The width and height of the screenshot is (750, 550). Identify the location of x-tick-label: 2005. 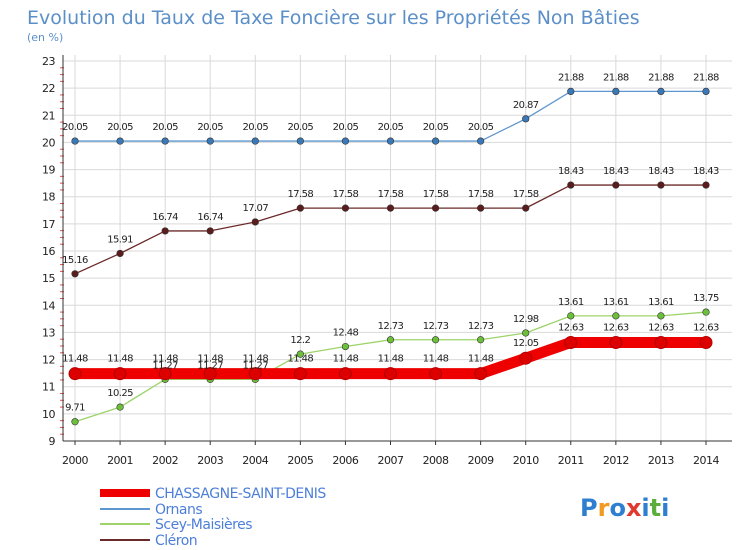
(300, 460).